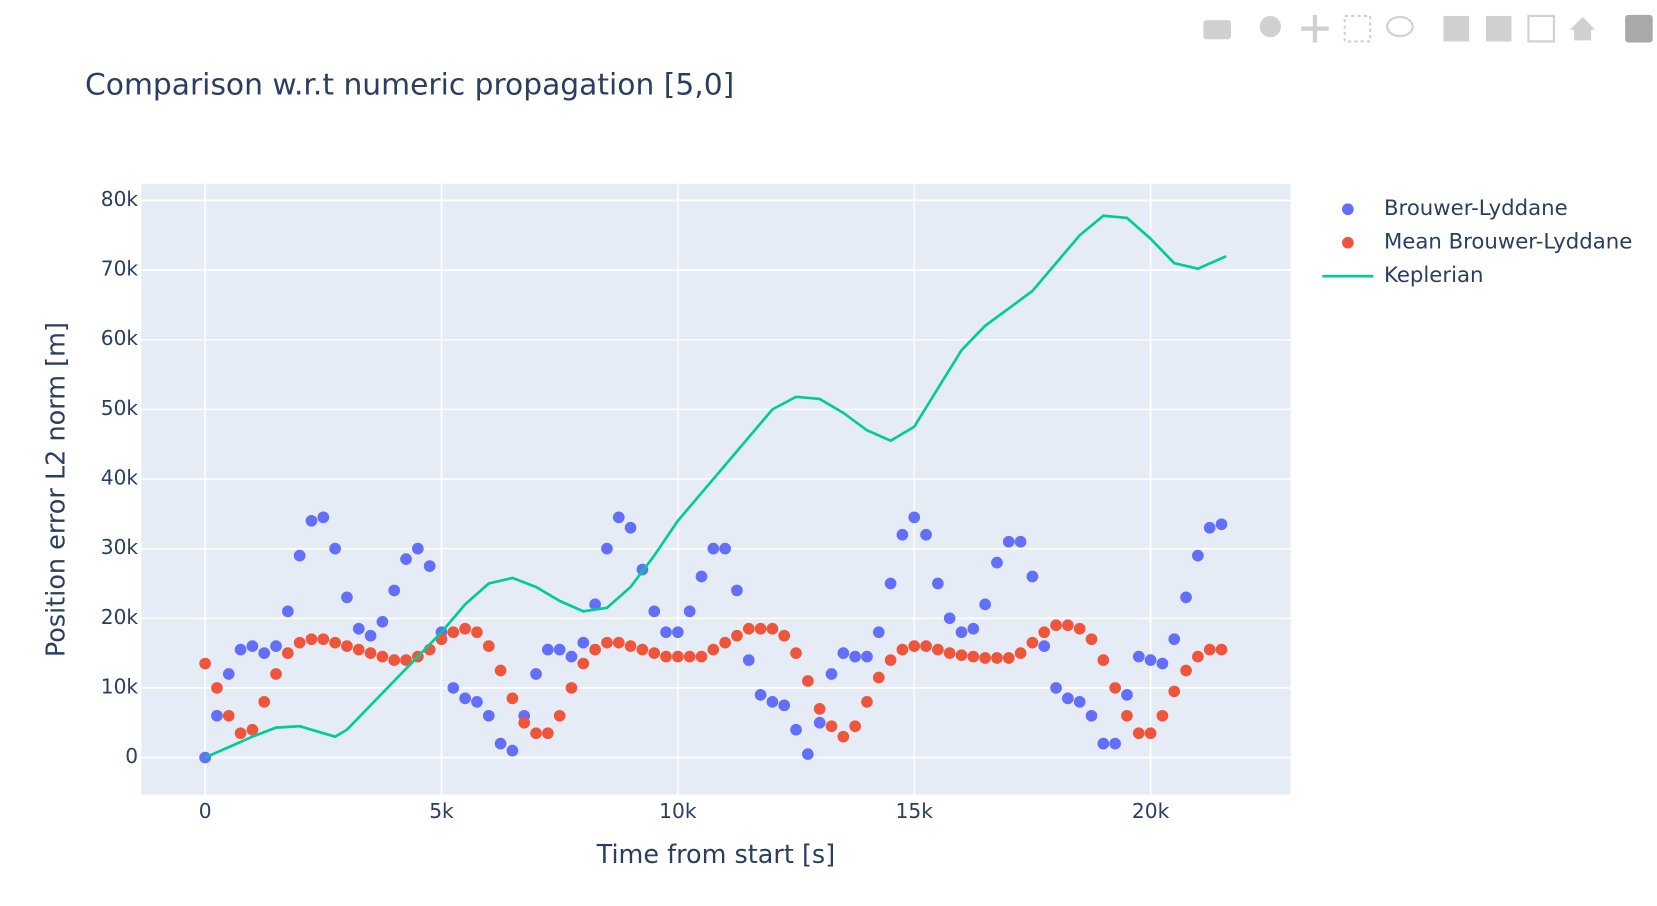  What do you see at coordinates (1639, 28) in the screenshot?
I see `plotly-logo` at bounding box center [1639, 28].